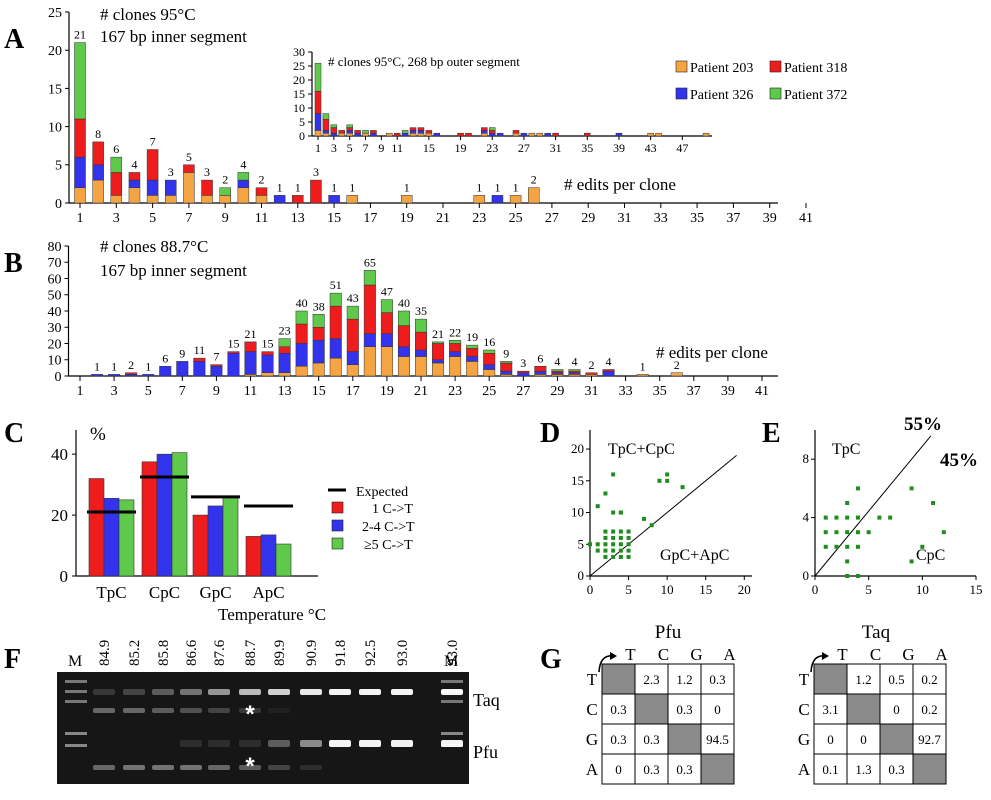  I want to click on temp-label: 89.9, so click(280, 653).